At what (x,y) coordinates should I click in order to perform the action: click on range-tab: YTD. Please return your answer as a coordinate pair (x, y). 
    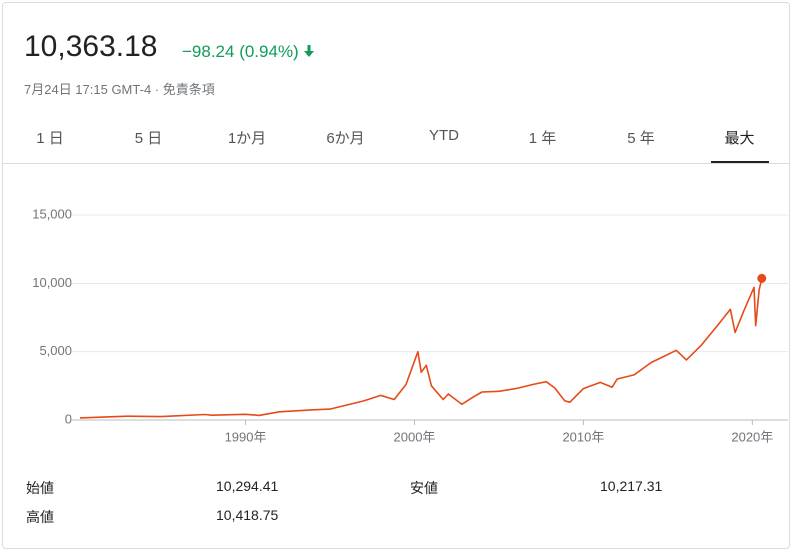
    Looking at the image, I should click on (444, 135).